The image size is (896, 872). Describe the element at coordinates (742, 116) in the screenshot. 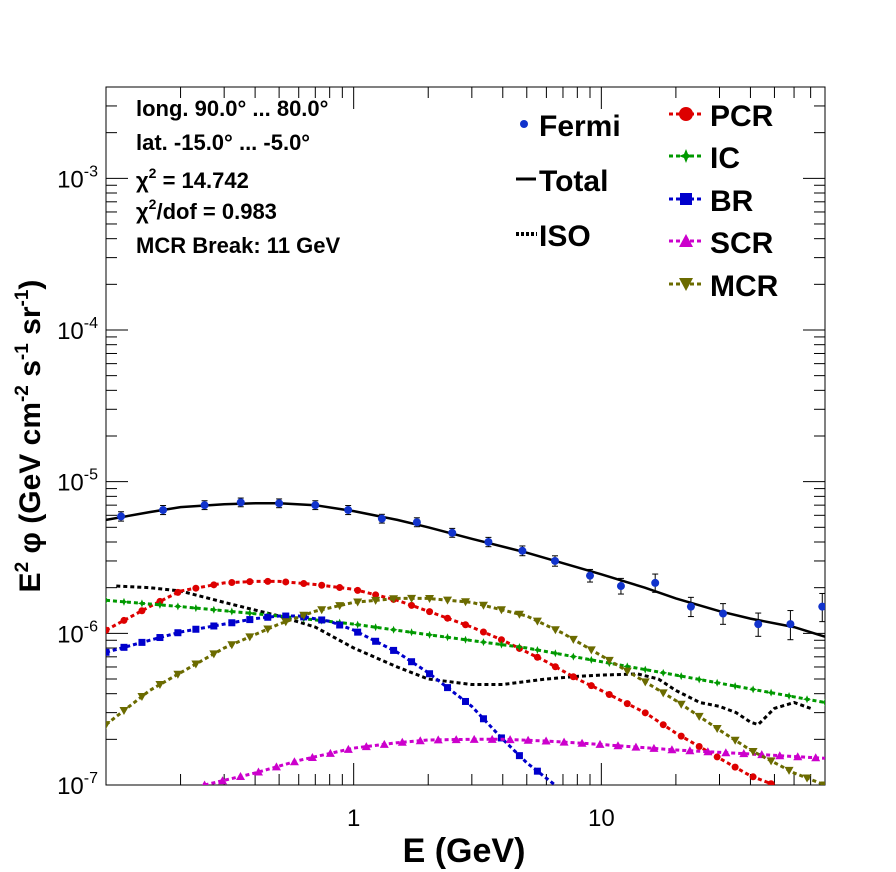

I see `legend-pcr-label: PCR` at that location.